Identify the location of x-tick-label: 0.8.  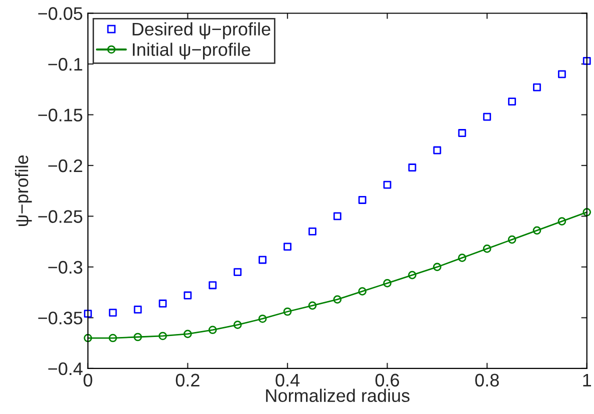
(487, 380).